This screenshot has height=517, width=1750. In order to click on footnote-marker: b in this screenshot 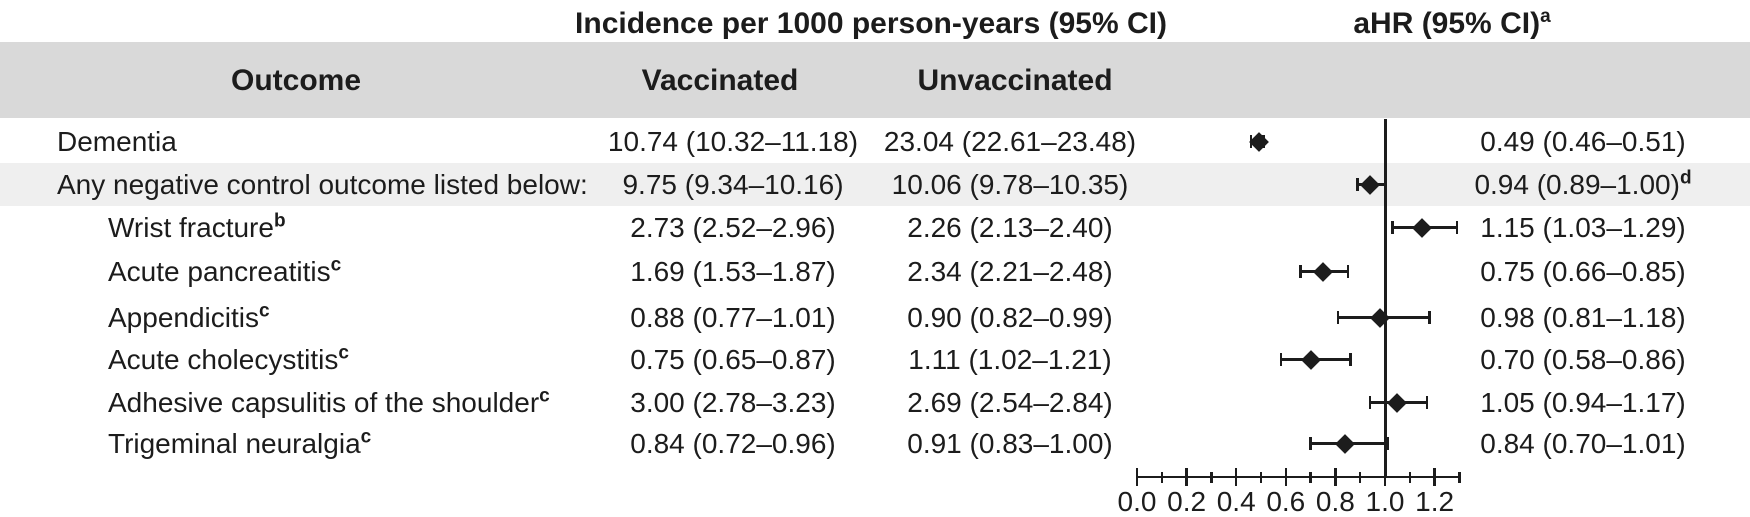, I will do `click(279, 221)`.